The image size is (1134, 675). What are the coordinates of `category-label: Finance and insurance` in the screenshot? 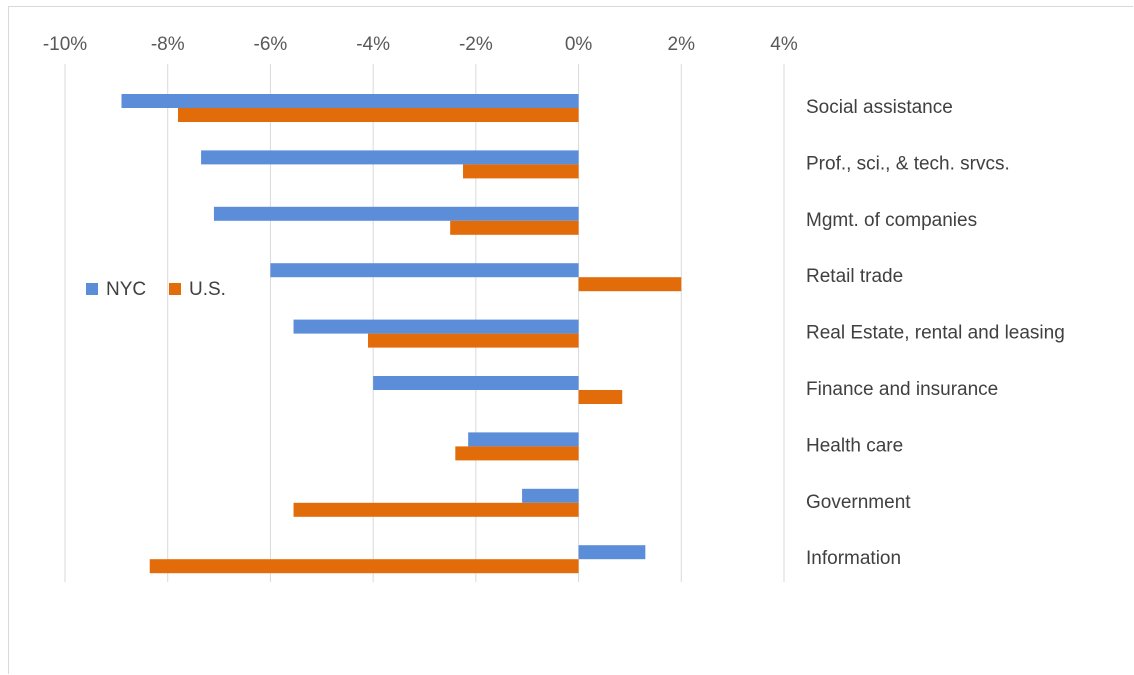 It's located at (902, 389).